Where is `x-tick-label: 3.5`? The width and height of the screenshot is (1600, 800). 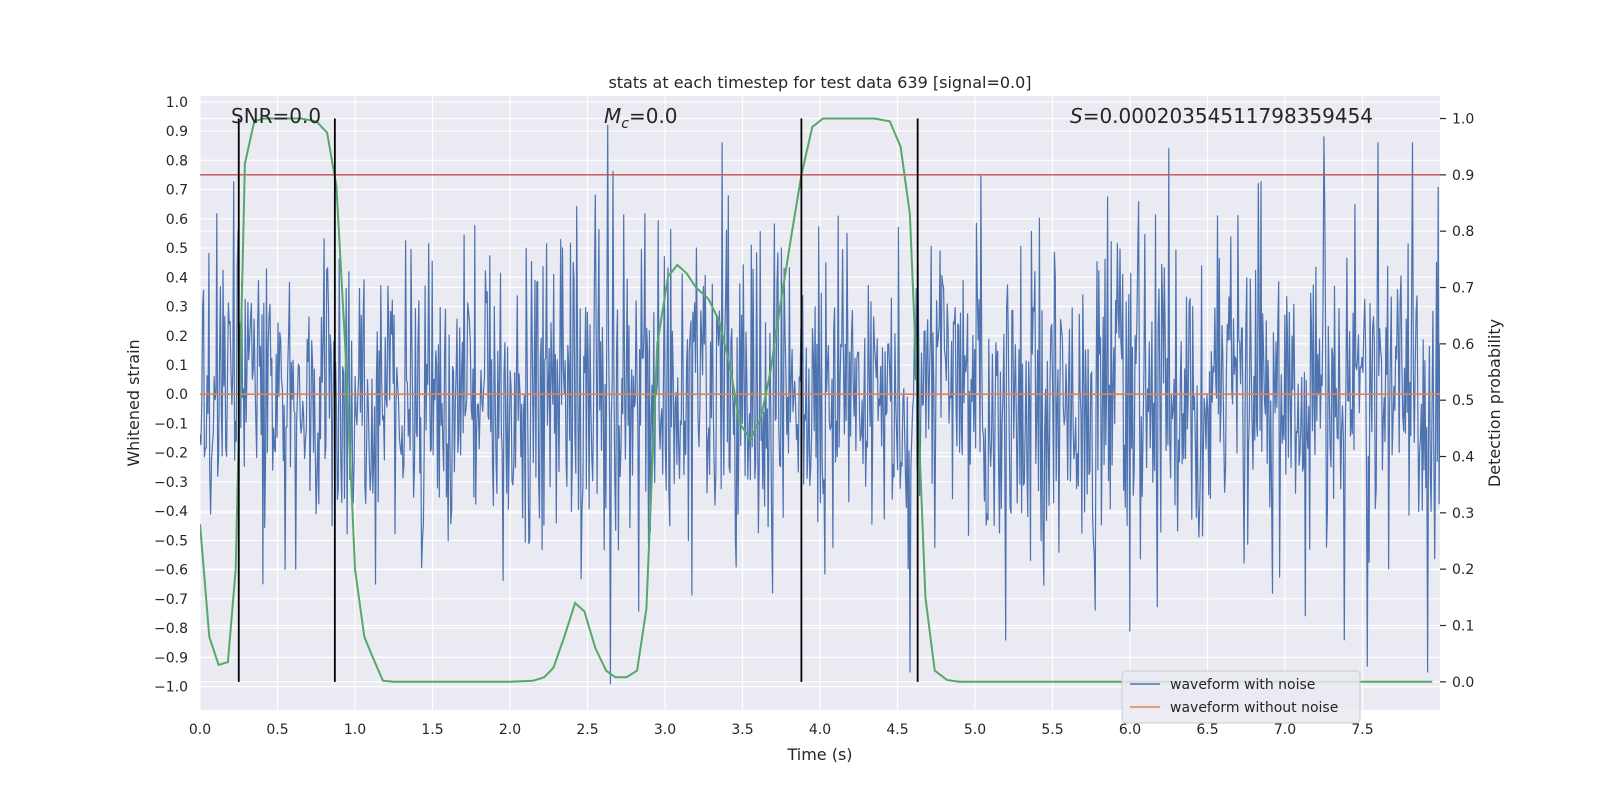 x-tick-label: 3.5 is located at coordinates (742, 730).